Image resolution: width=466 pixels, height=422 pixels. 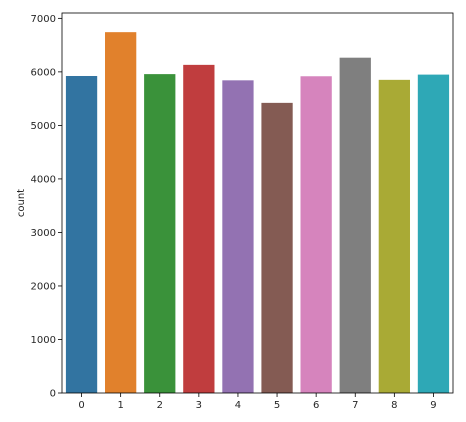 I want to click on y-tick-label: 1000, so click(x=43, y=340).